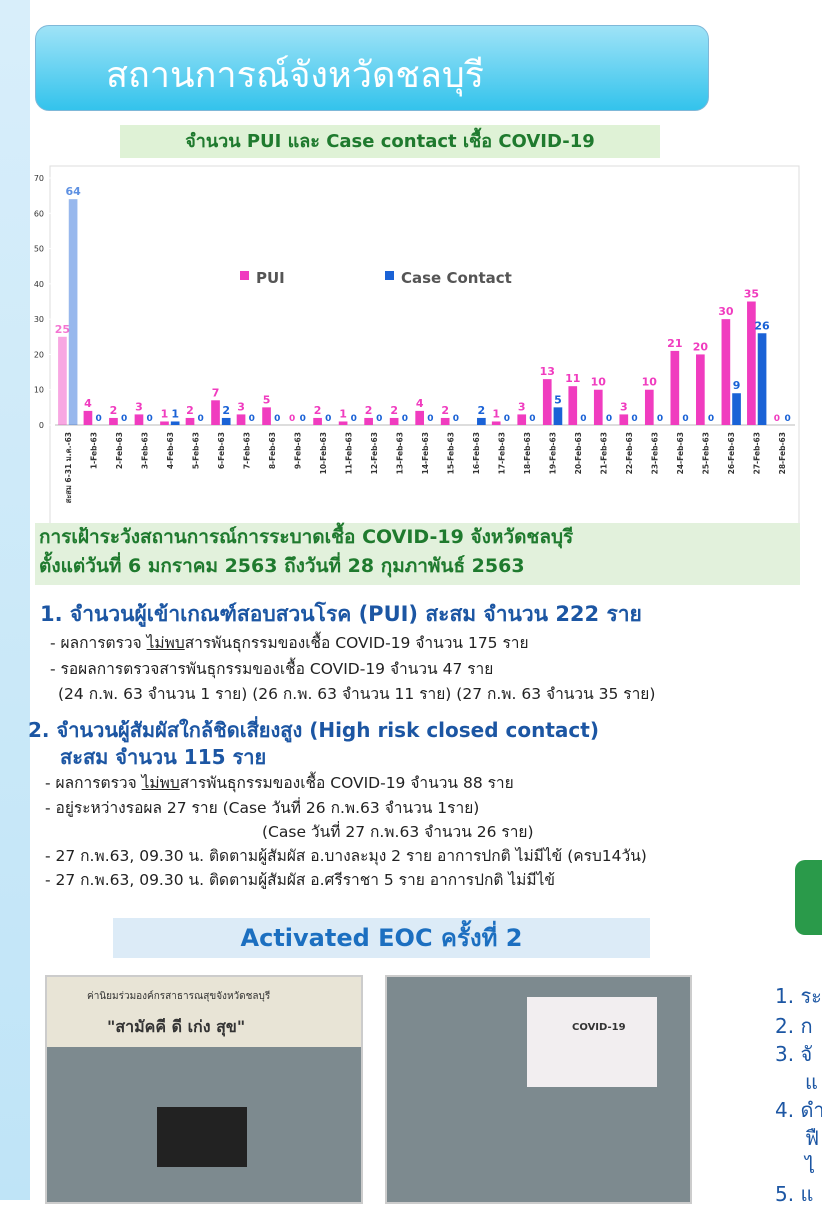  What do you see at coordinates (527, 453) in the screenshot?
I see `x-tick-label: 18-Feb-63` at bounding box center [527, 453].